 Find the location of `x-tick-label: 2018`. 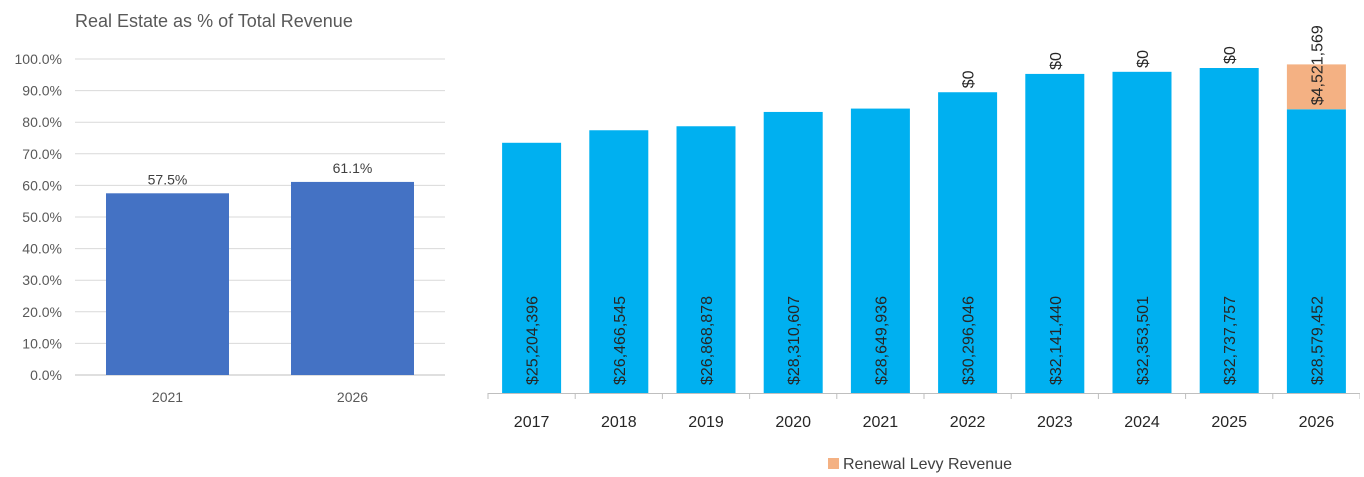

x-tick-label: 2018 is located at coordinates (619, 422).